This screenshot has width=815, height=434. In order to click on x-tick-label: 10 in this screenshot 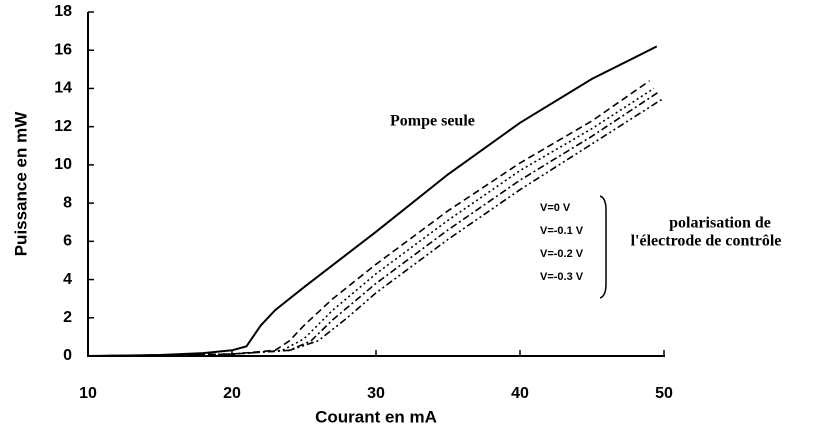, I will do `click(88, 393)`.